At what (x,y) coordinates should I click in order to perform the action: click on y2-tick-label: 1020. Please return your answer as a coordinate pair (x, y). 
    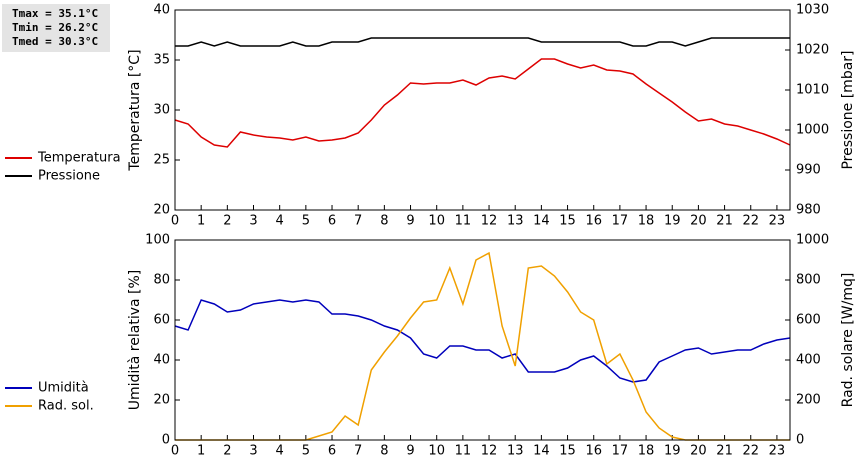
    Looking at the image, I should click on (812, 50).